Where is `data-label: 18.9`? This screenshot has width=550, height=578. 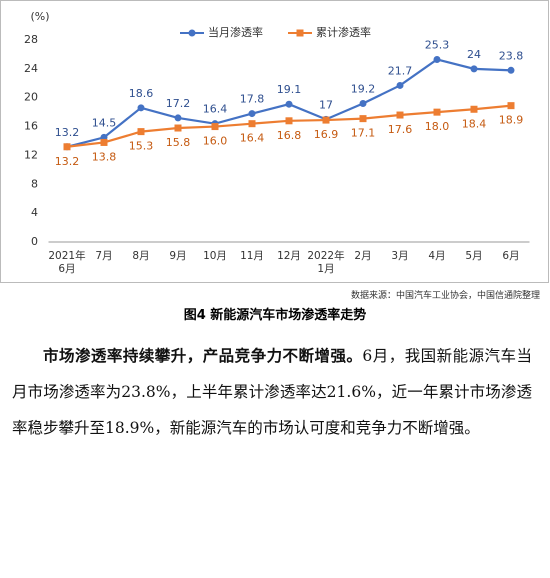 data-label: 18.9 is located at coordinates (511, 120).